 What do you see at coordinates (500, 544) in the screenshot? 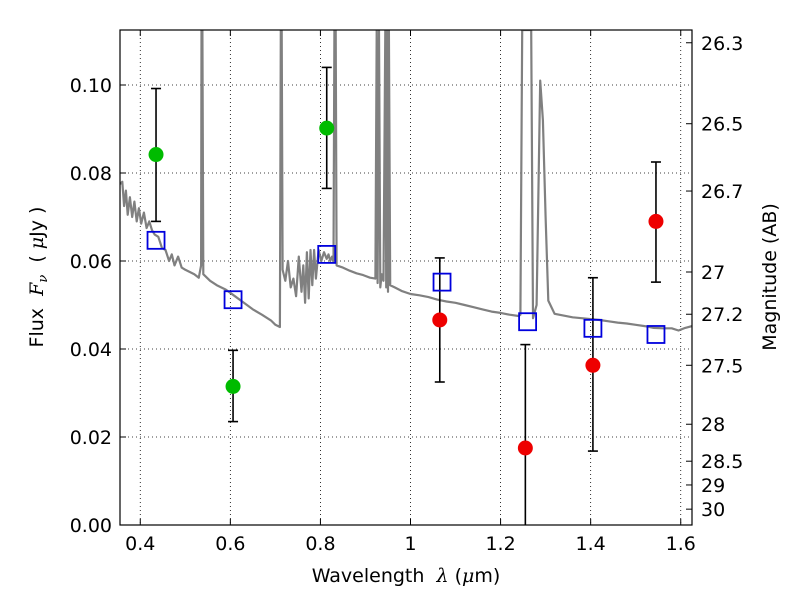
I see `x-tick-label: 1.2` at bounding box center [500, 544].